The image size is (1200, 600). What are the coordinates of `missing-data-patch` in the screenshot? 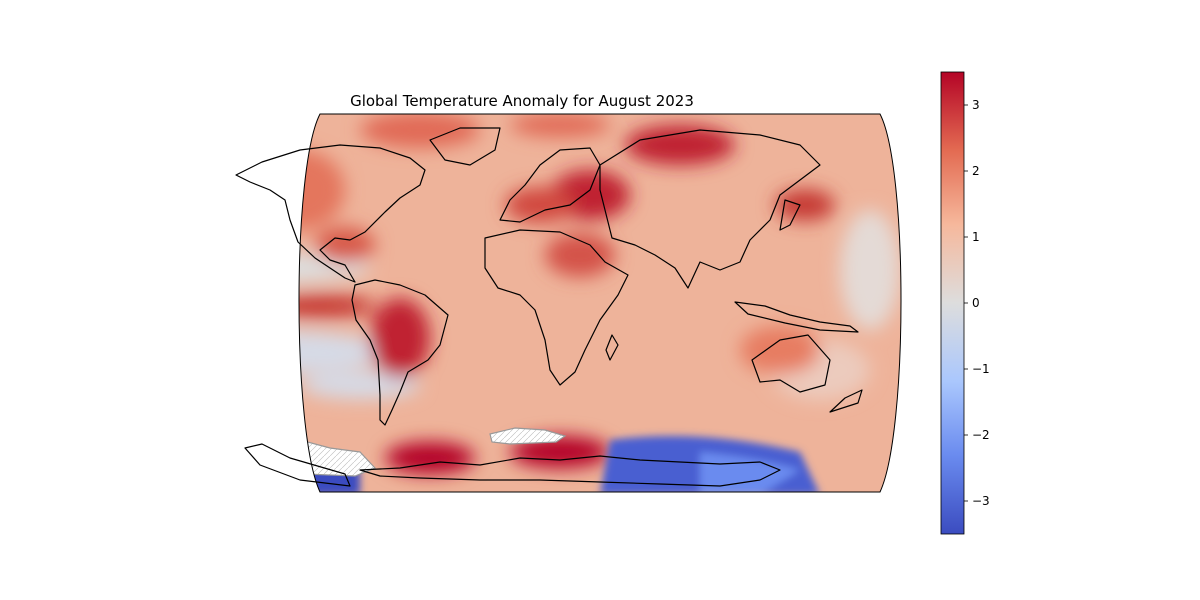 It's located at (528, 436).